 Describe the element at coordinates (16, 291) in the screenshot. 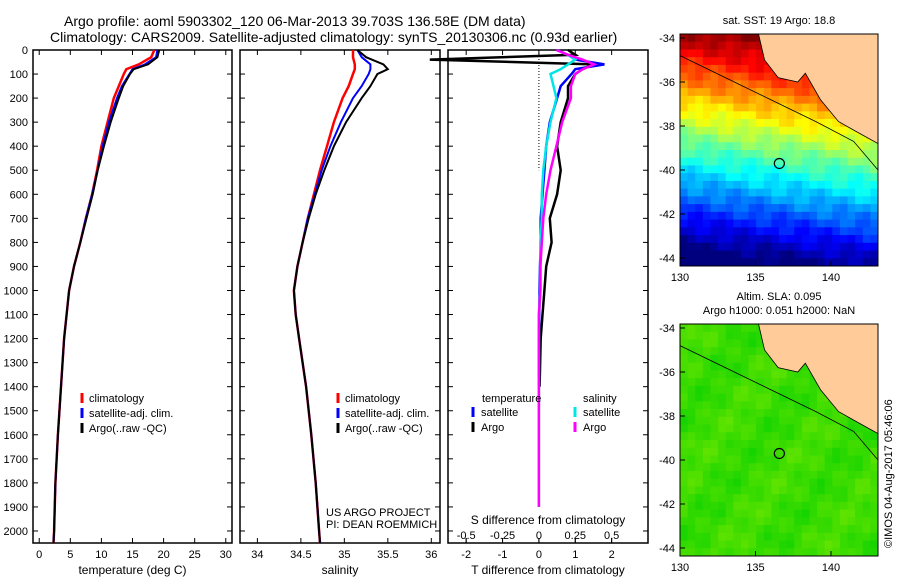

I see `y-tick-label: 1000` at that location.